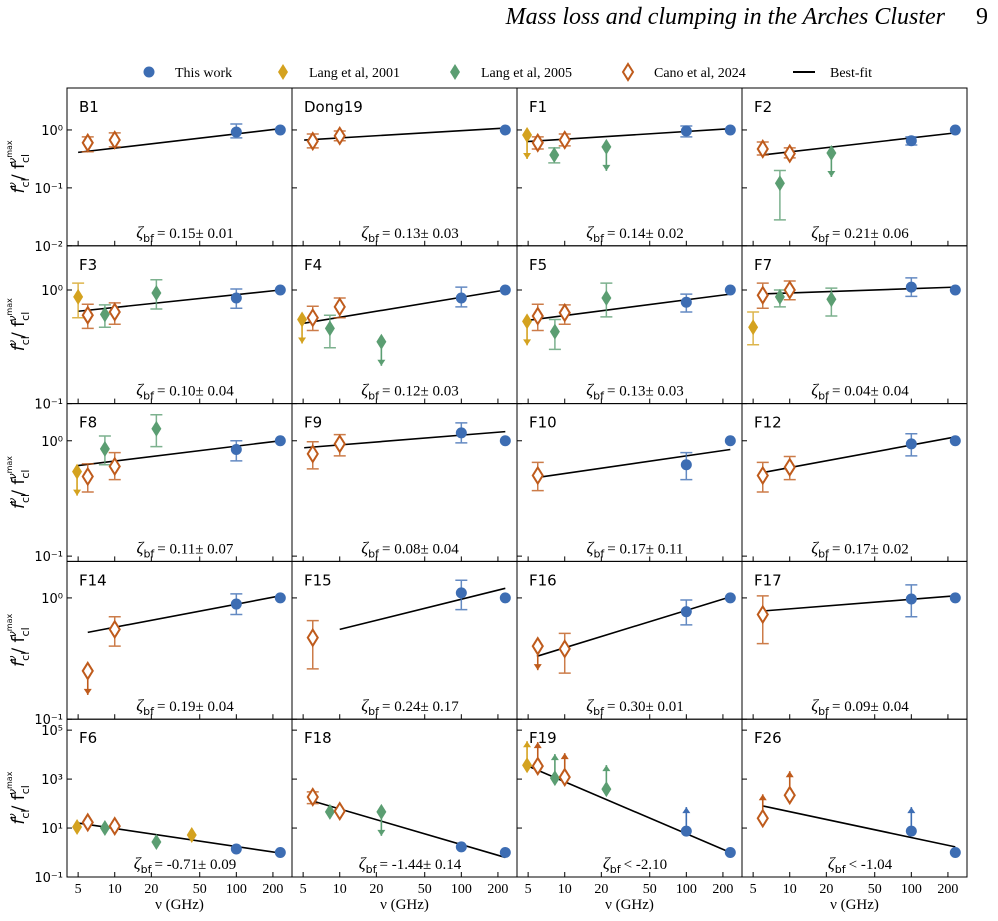  I want to click on x-tick-label: 200, so click(947, 889).